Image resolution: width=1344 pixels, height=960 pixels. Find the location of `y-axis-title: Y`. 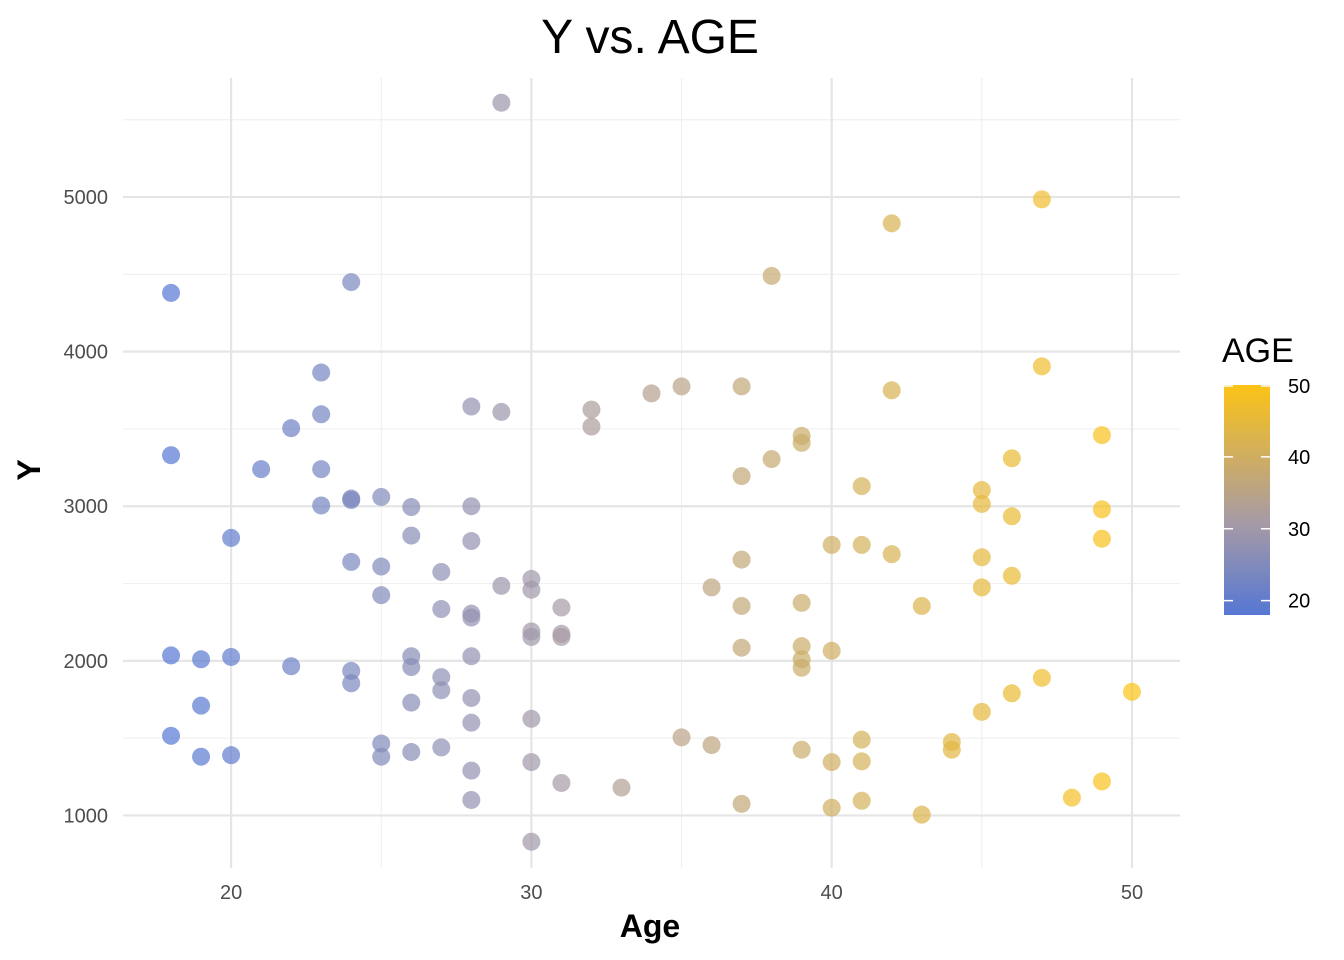

y-axis-title: Y is located at coordinates (29, 469).